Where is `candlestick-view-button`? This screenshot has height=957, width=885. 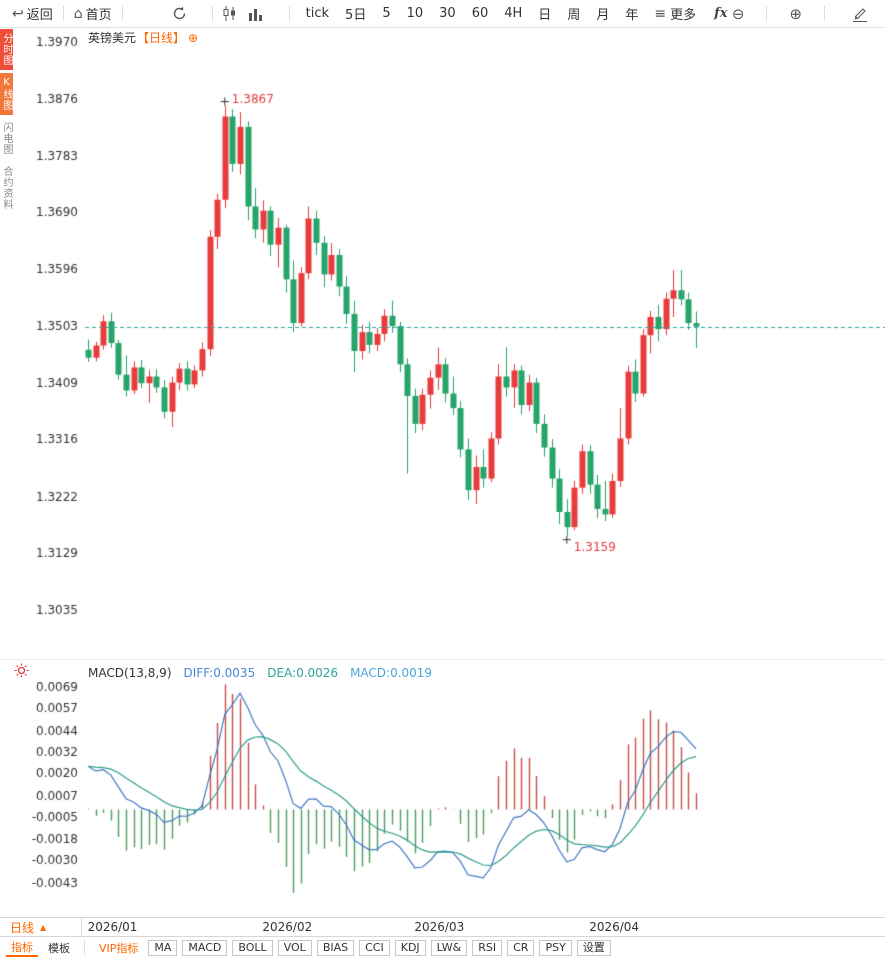 candlestick-view-button is located at coordinates (230, 13).